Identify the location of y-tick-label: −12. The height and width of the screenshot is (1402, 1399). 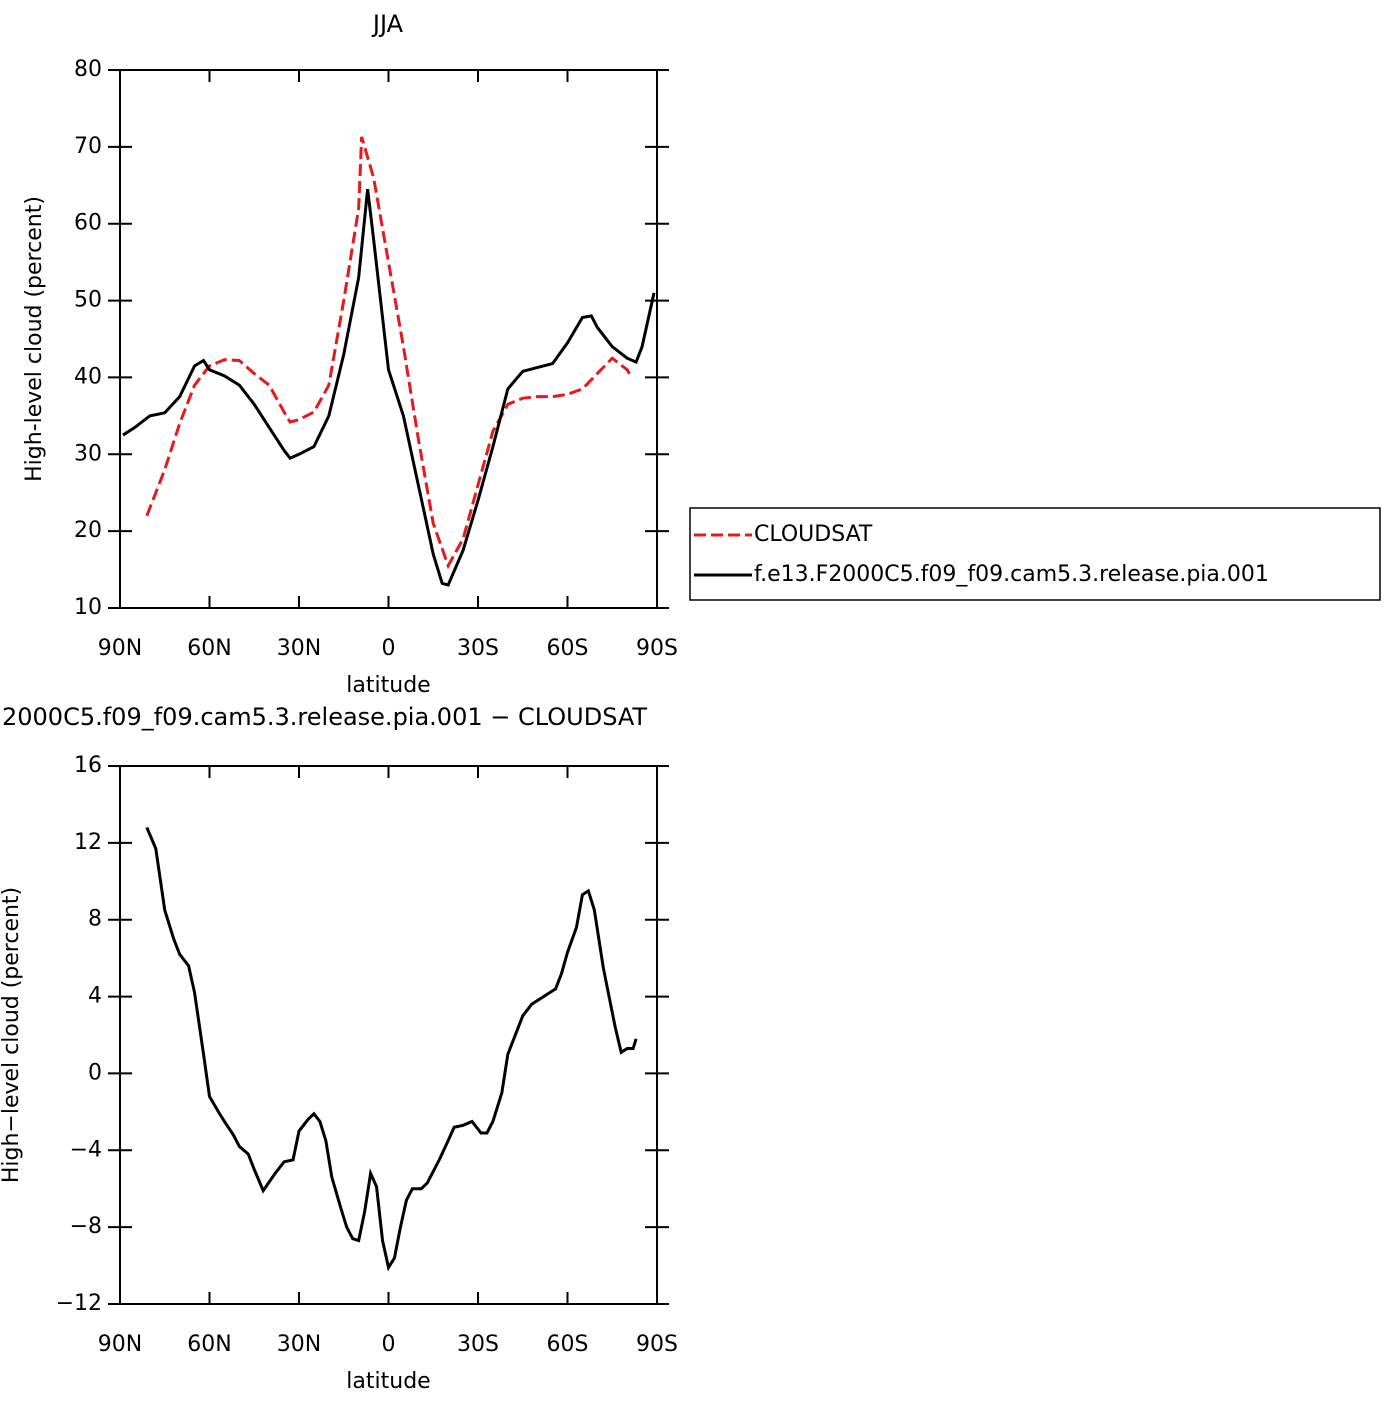
(79, 1303).